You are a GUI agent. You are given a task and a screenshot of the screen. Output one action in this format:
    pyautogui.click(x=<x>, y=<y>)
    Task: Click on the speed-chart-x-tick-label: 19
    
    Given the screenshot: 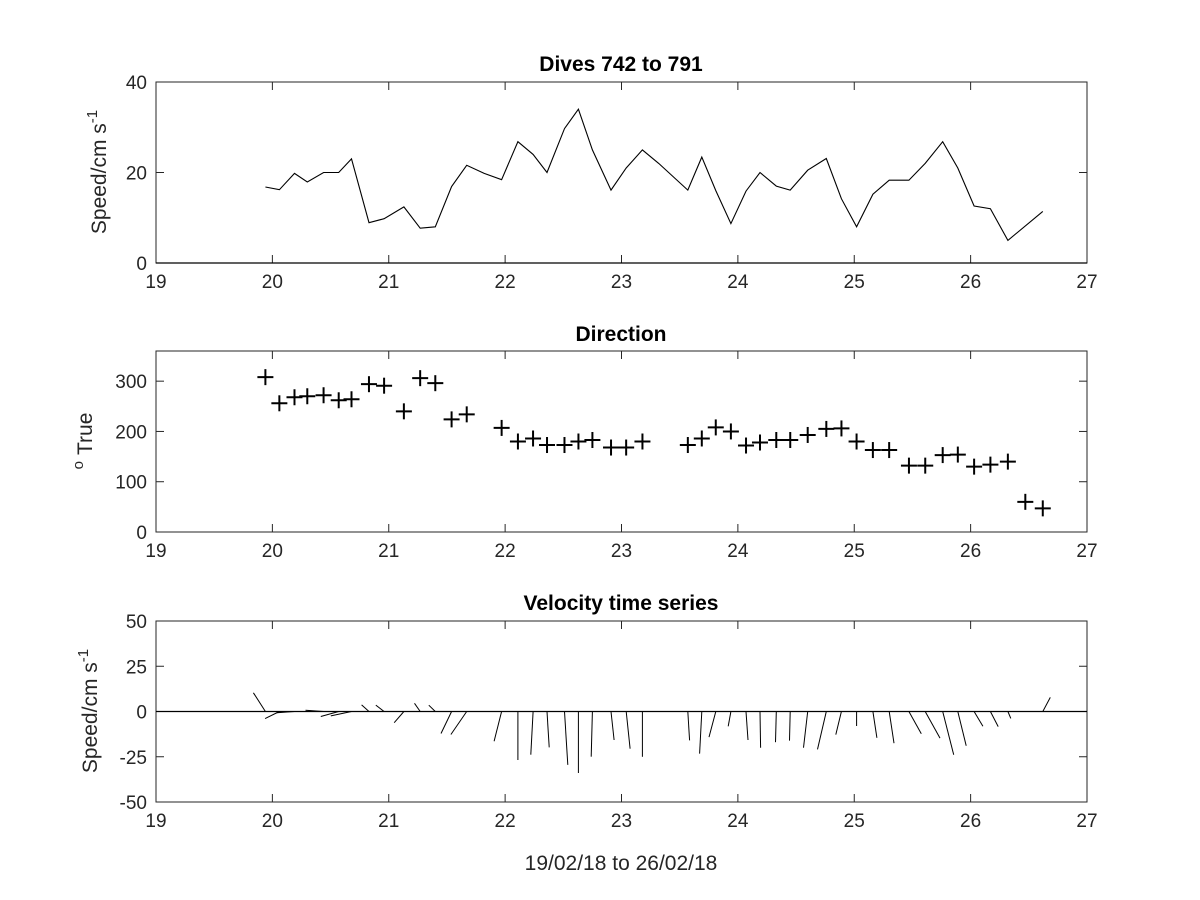 What is the action you would take?
    pyautogui.click(x=155, y=282)
    